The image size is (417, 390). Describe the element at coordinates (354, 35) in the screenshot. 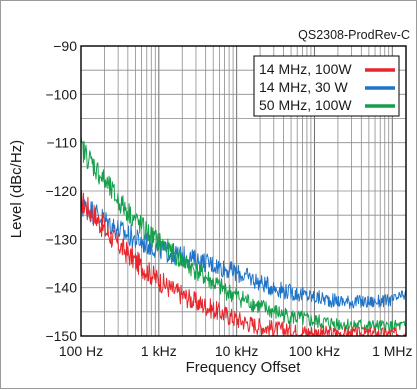

I see `chart-title: QS2308-ProdRev-C` at that location.